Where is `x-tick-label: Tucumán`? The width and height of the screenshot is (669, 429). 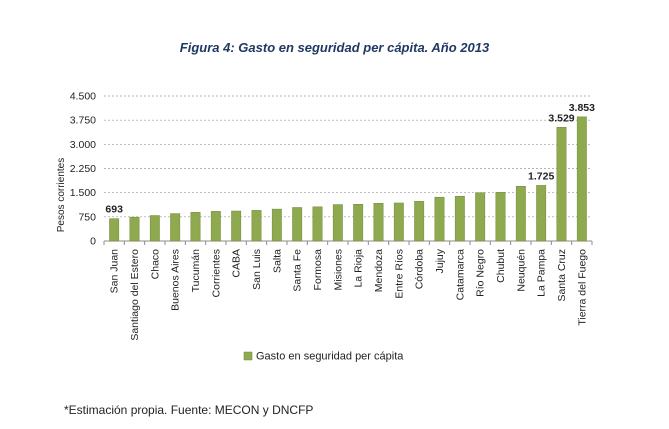 x-tick-label: Tucumán is located at coordinates (196, 271).